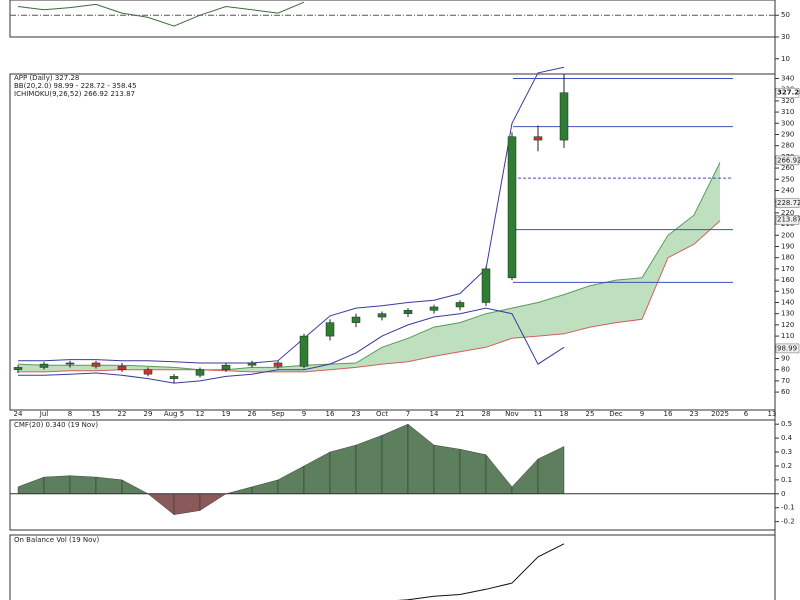 Image resolution: width=800 pixels, height=600 pixels. I want to click on obv-title: On Balance Vol (19 Nov), so click(57, 540).